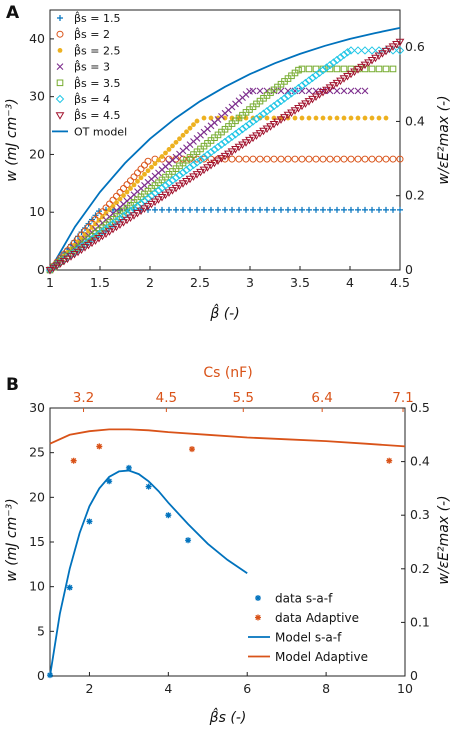  Describe the element at coordinates (166, 398) in the screenshot. I see `panel-b-x-top-tick-label: 4.5` at that location.